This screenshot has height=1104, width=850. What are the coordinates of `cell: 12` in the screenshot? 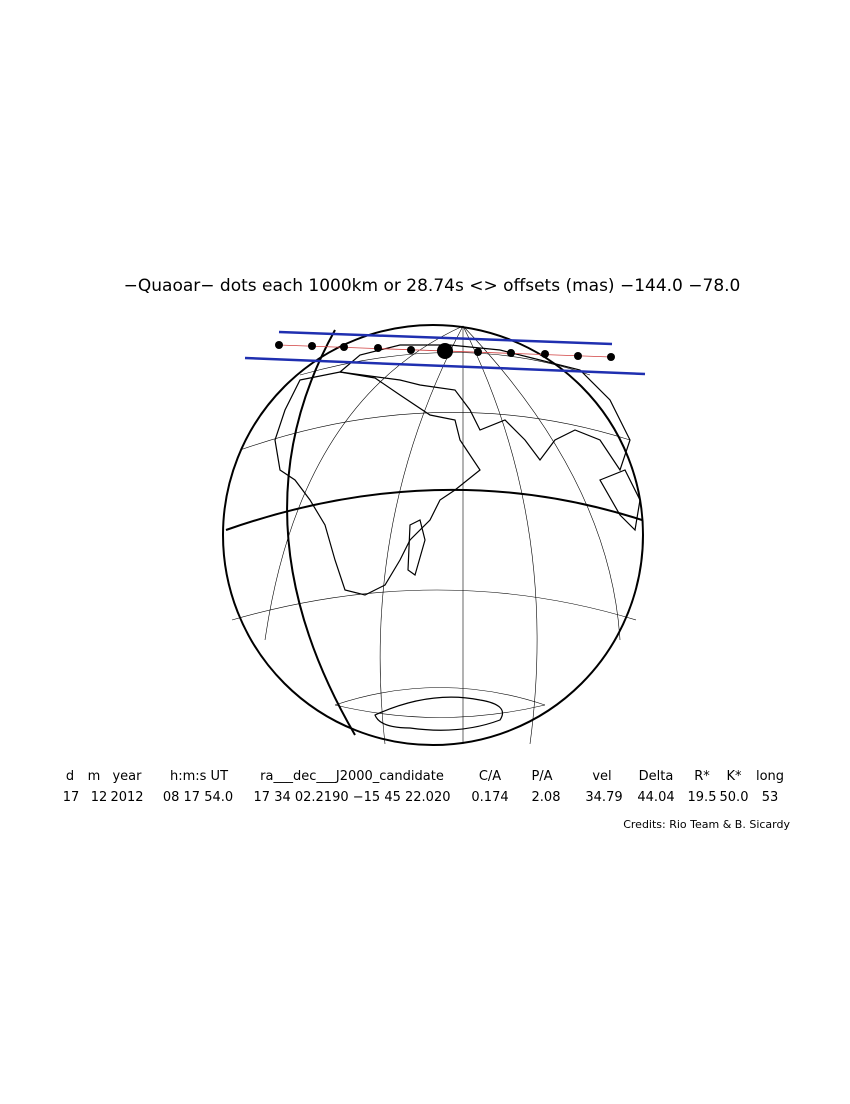 It's located at (99, 797).